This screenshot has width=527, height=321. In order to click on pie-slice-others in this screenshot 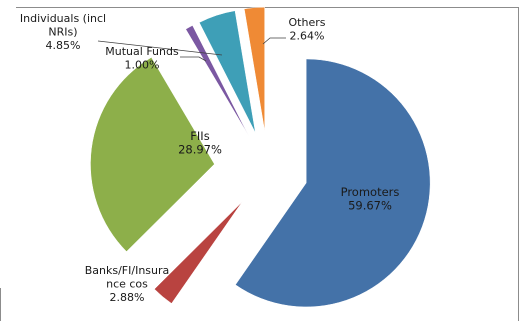, I will do `click(254, 69)`.